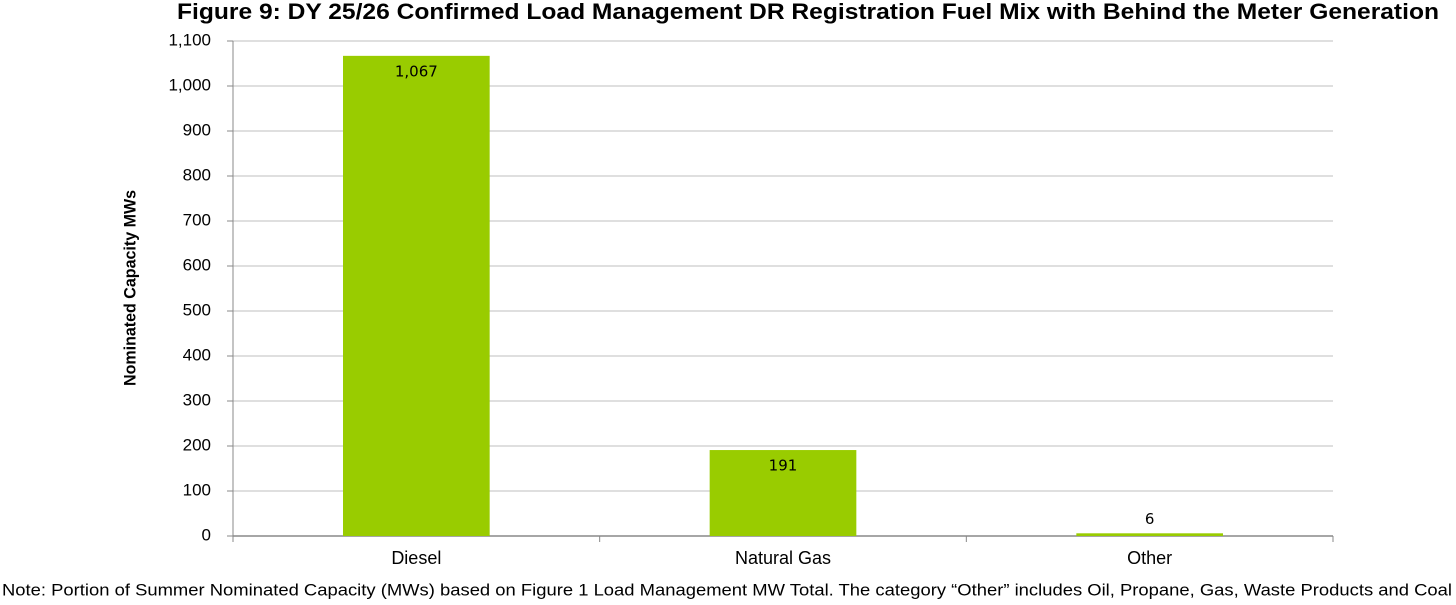  What do you see at coordinates (197, 309) in the screenshot?
I see `y-tick-label: 500` at bounding box center [197, 309].